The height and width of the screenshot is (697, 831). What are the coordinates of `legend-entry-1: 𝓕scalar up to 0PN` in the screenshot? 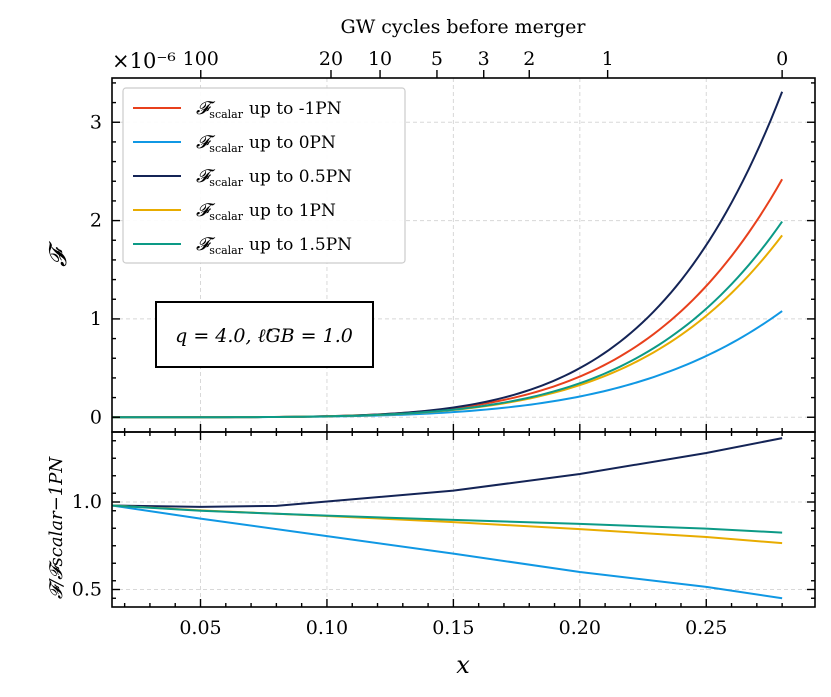 It's located at (266, 143).